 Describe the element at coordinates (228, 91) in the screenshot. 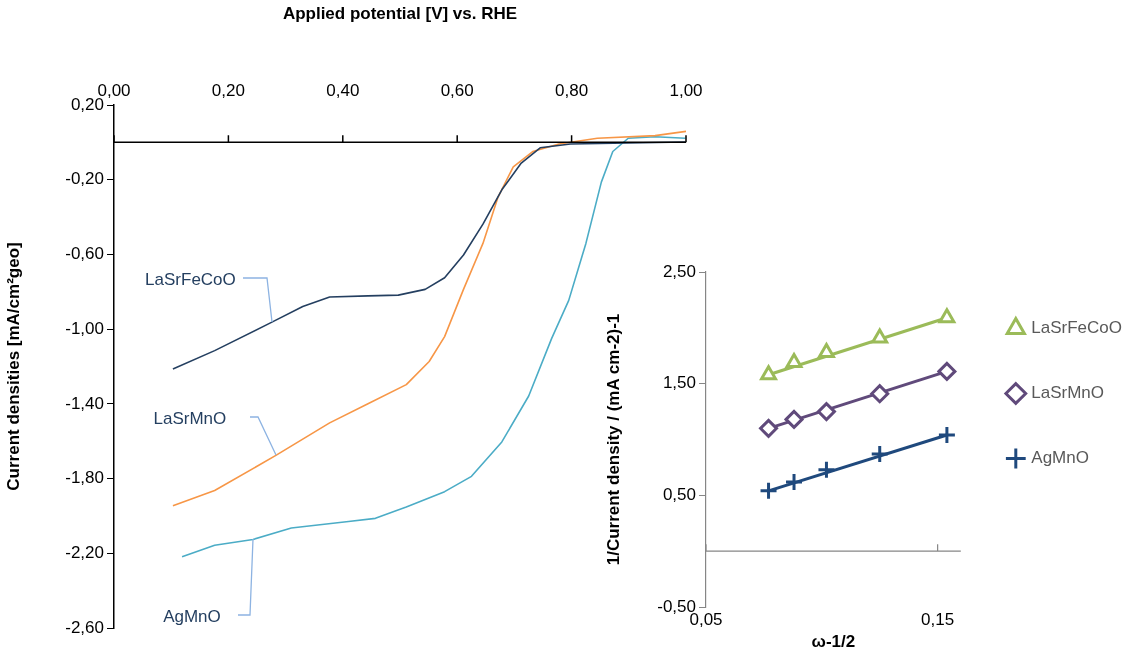

I see `x-tick-label: 0,20` at that location.